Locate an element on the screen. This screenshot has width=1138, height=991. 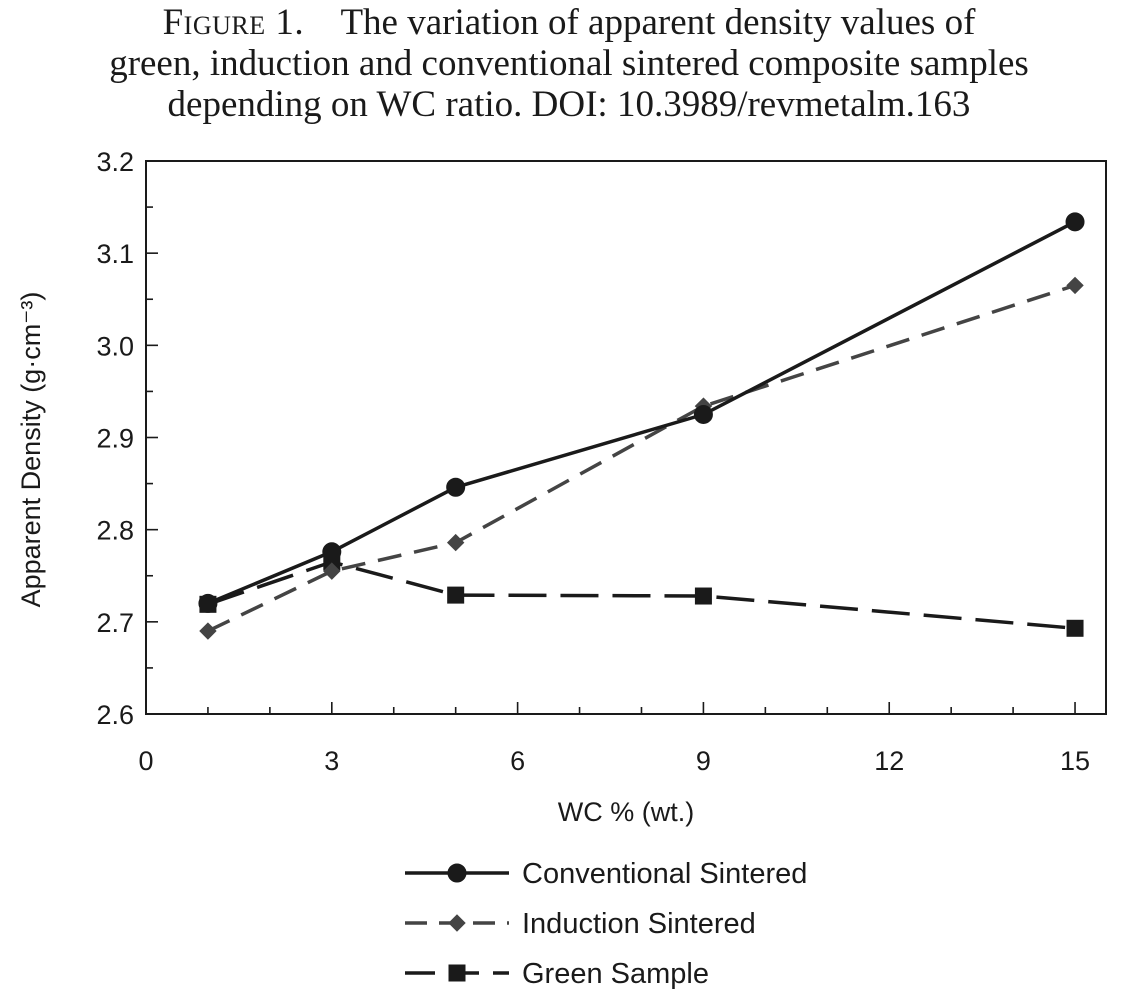
x-tick-label: 12 is located at coordinates (889, 761).